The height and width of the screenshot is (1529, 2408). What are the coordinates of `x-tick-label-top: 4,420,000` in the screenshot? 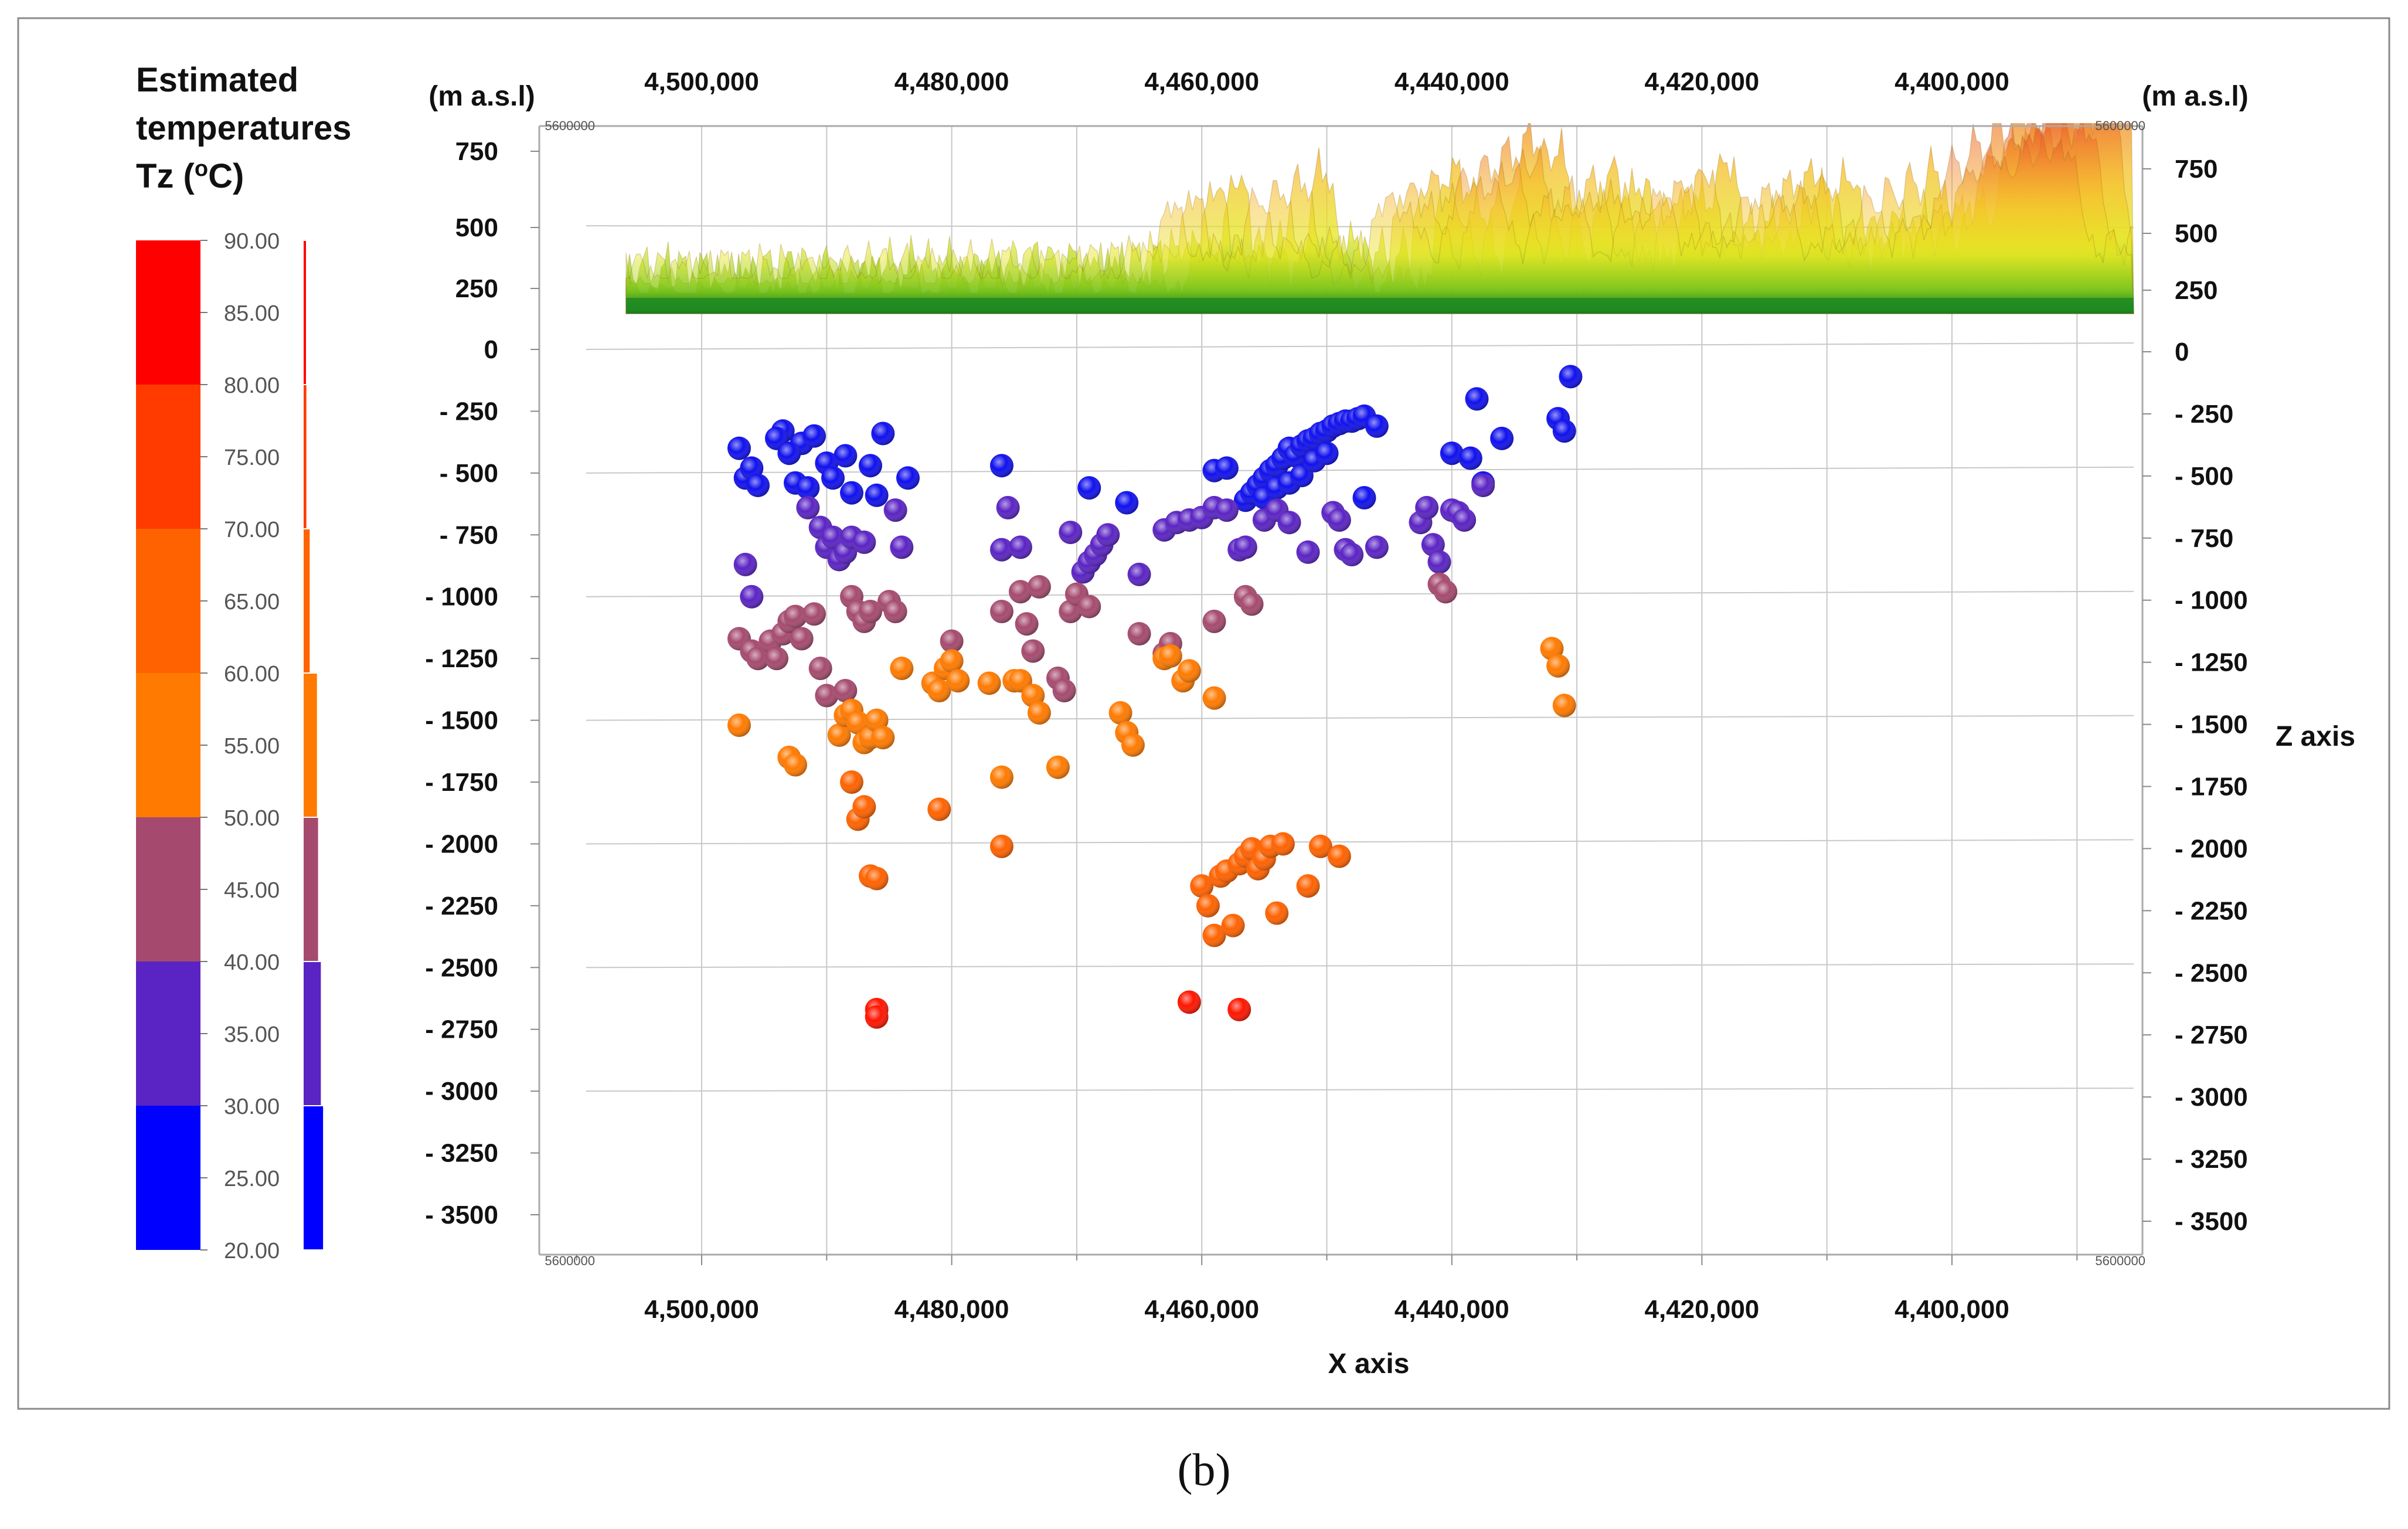 It's located at (1702, 81).